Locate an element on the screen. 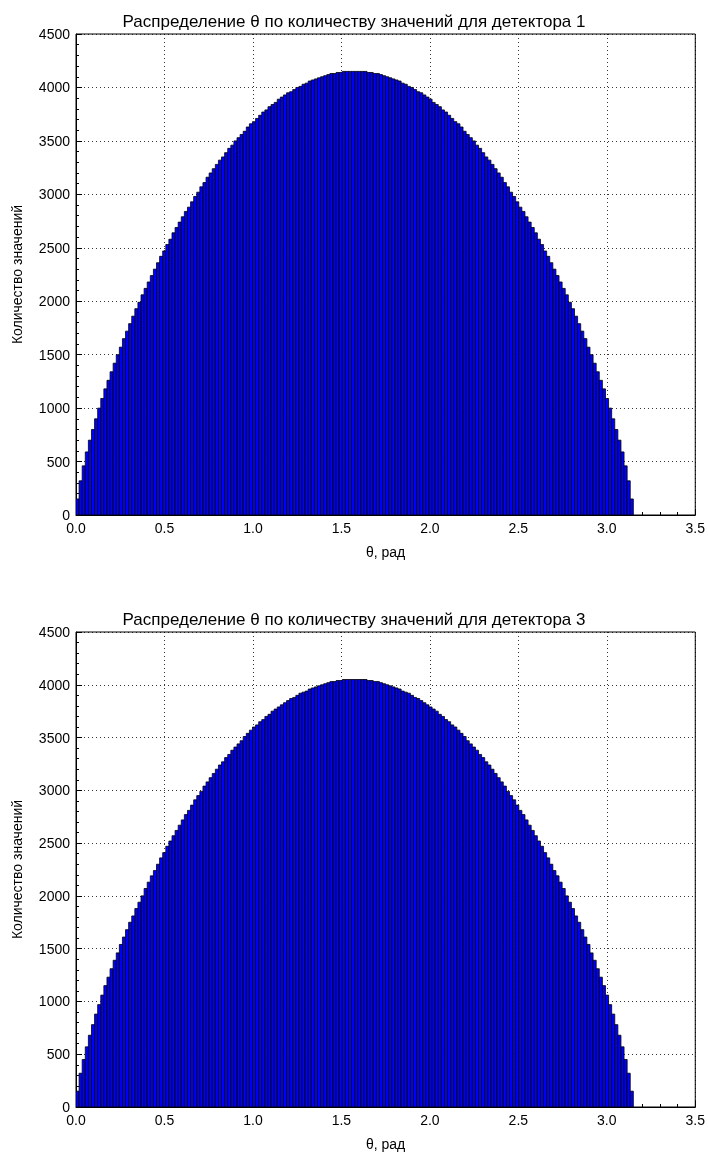 This screenshot has height=1156, width=708. chart-title: Распределение θ по количеству значений для детектора 3 is located at coordinates (354, 619).